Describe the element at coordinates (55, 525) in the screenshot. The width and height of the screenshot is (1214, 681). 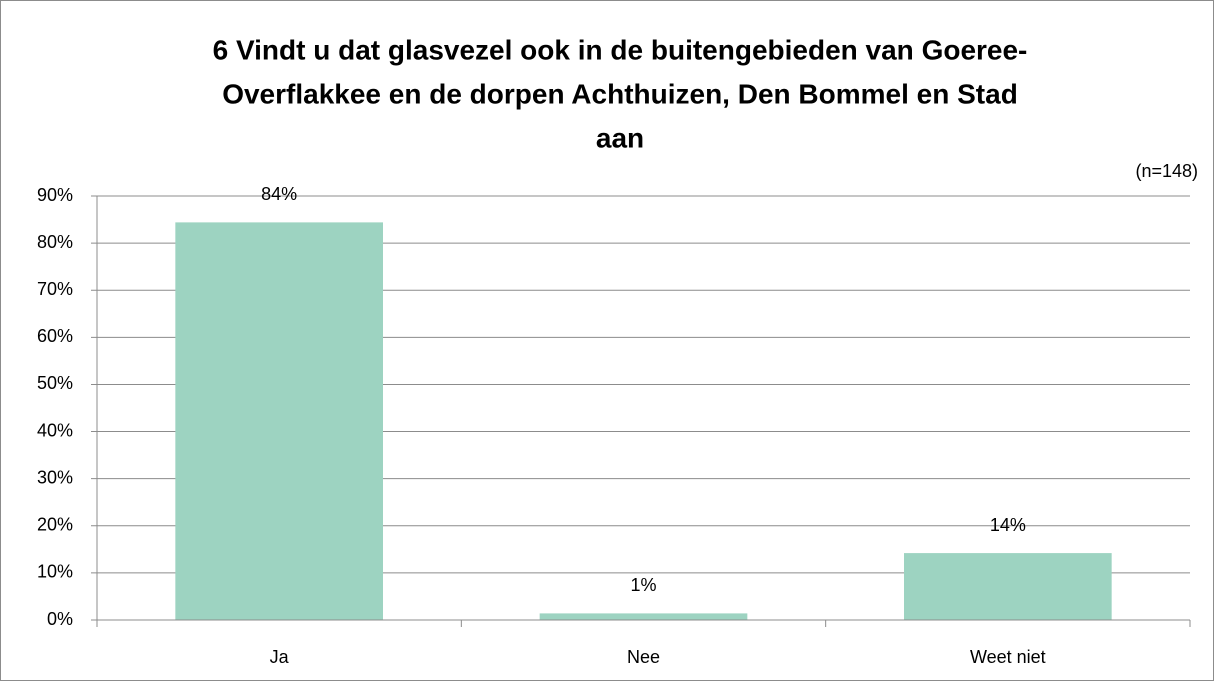
I see `y-tick-label: 20%` at that location.